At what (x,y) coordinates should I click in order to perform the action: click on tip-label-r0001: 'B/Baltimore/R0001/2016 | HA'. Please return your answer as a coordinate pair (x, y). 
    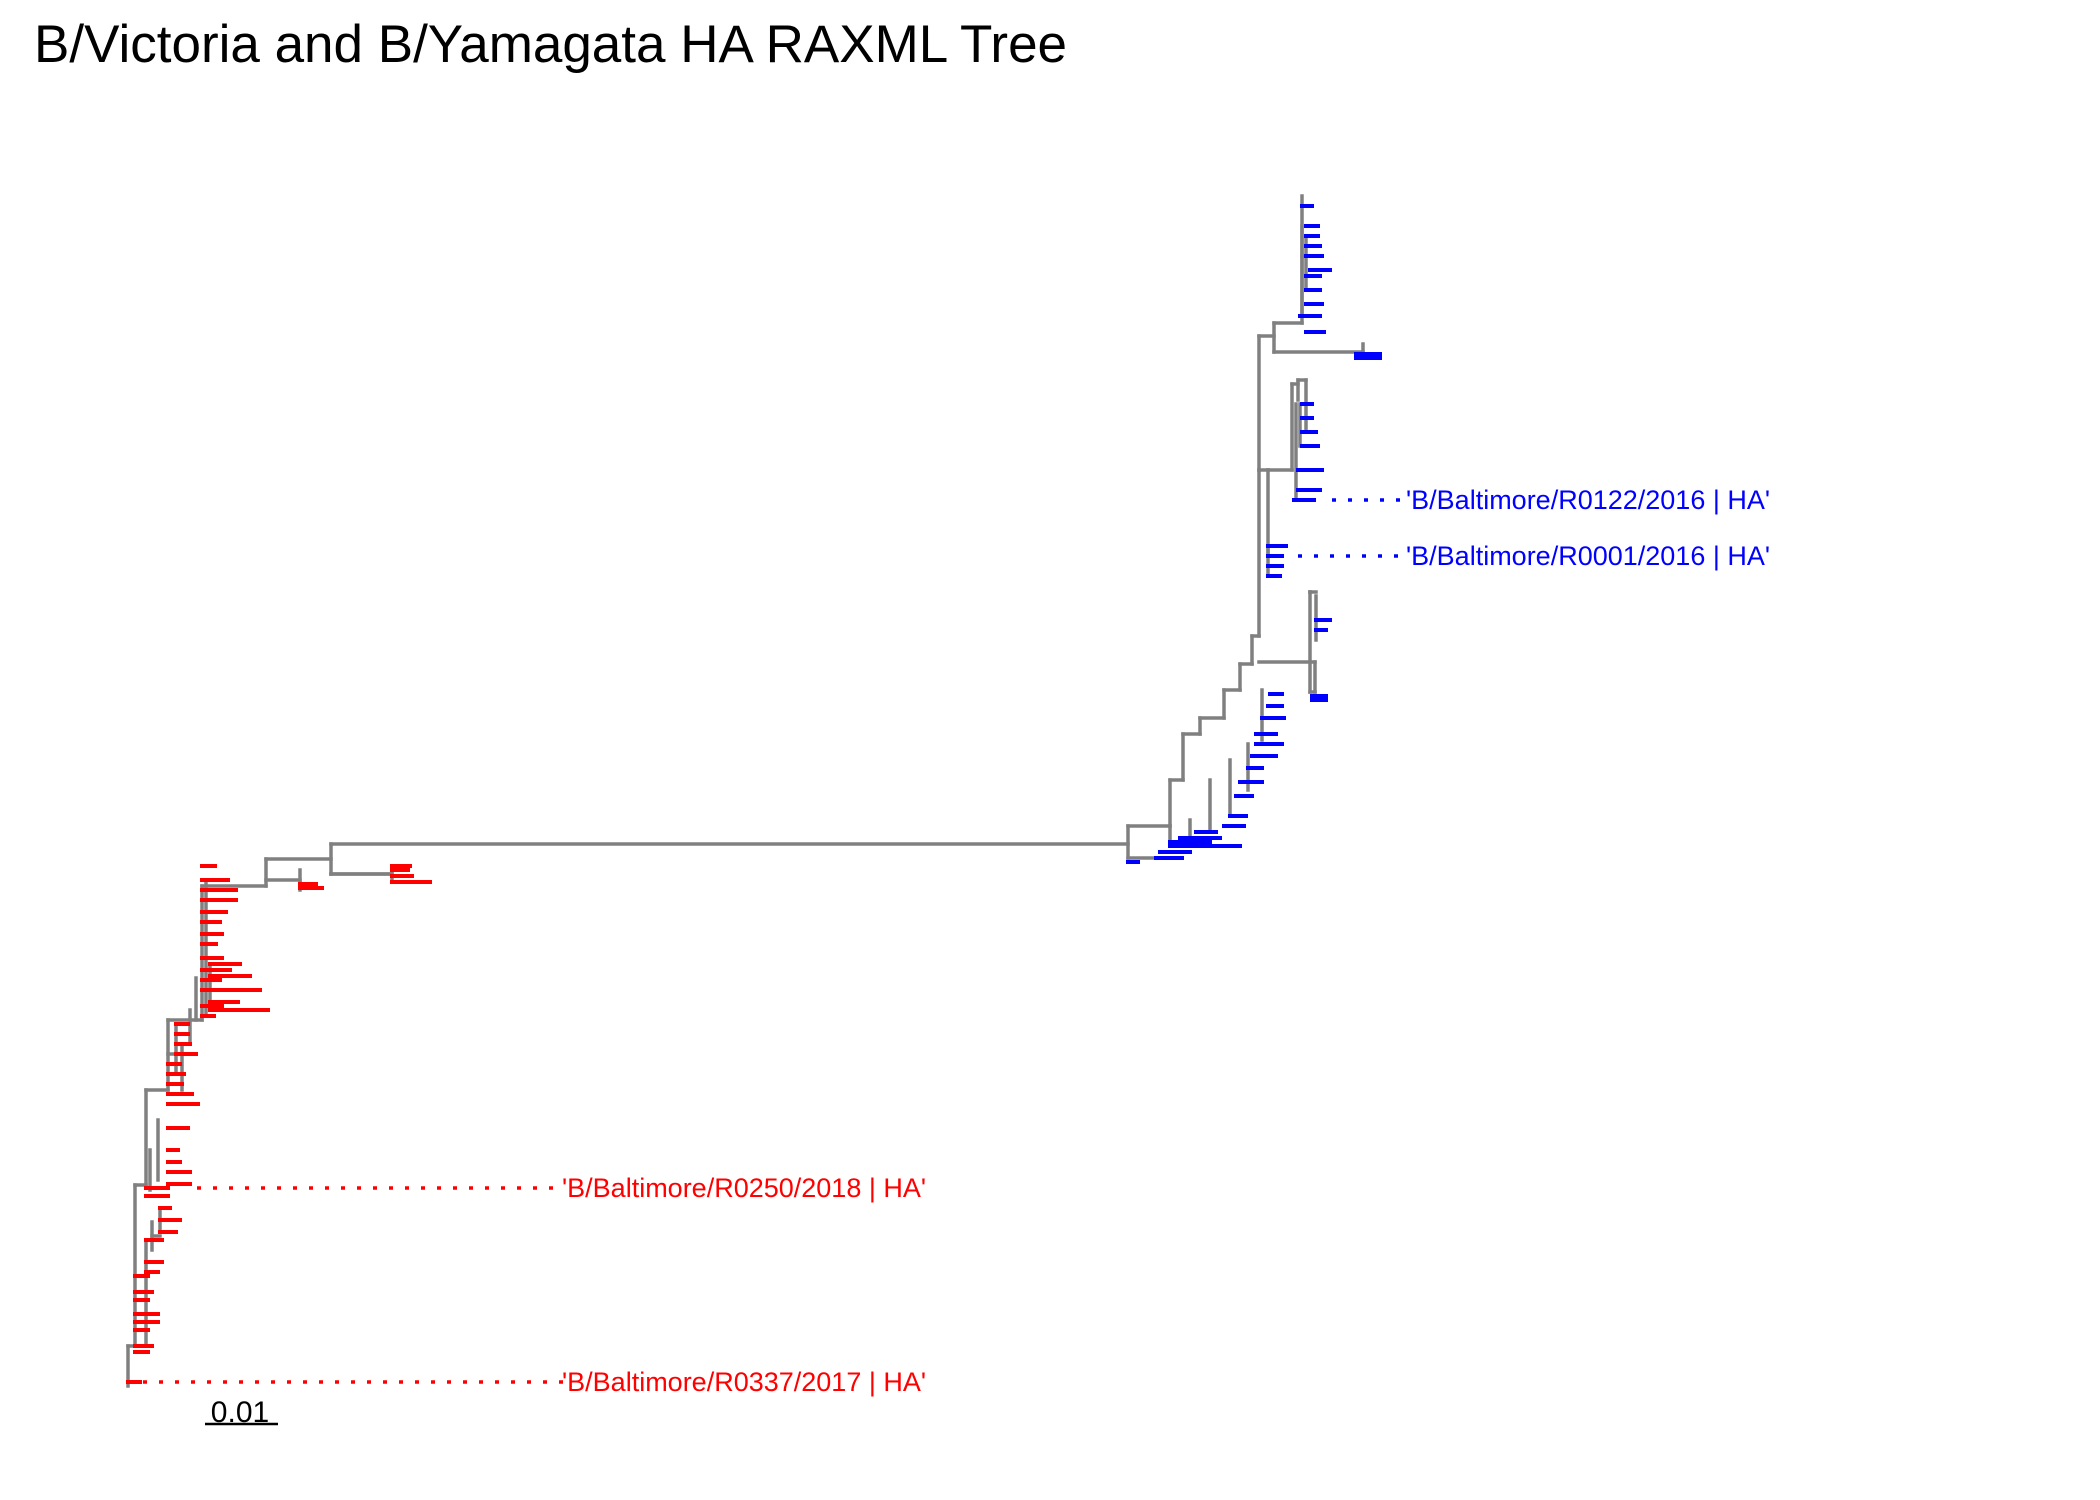
    Looking at the image, I should click on (1588, 556).